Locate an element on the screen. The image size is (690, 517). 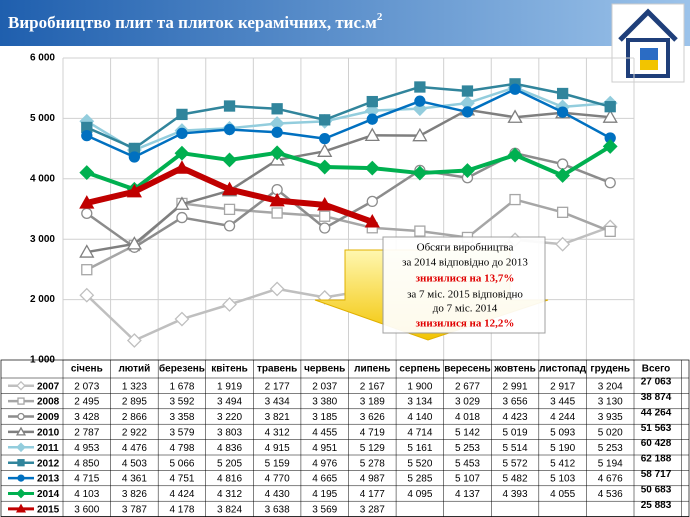
table-cell: 2 866 is located at coordinates (134, 417).